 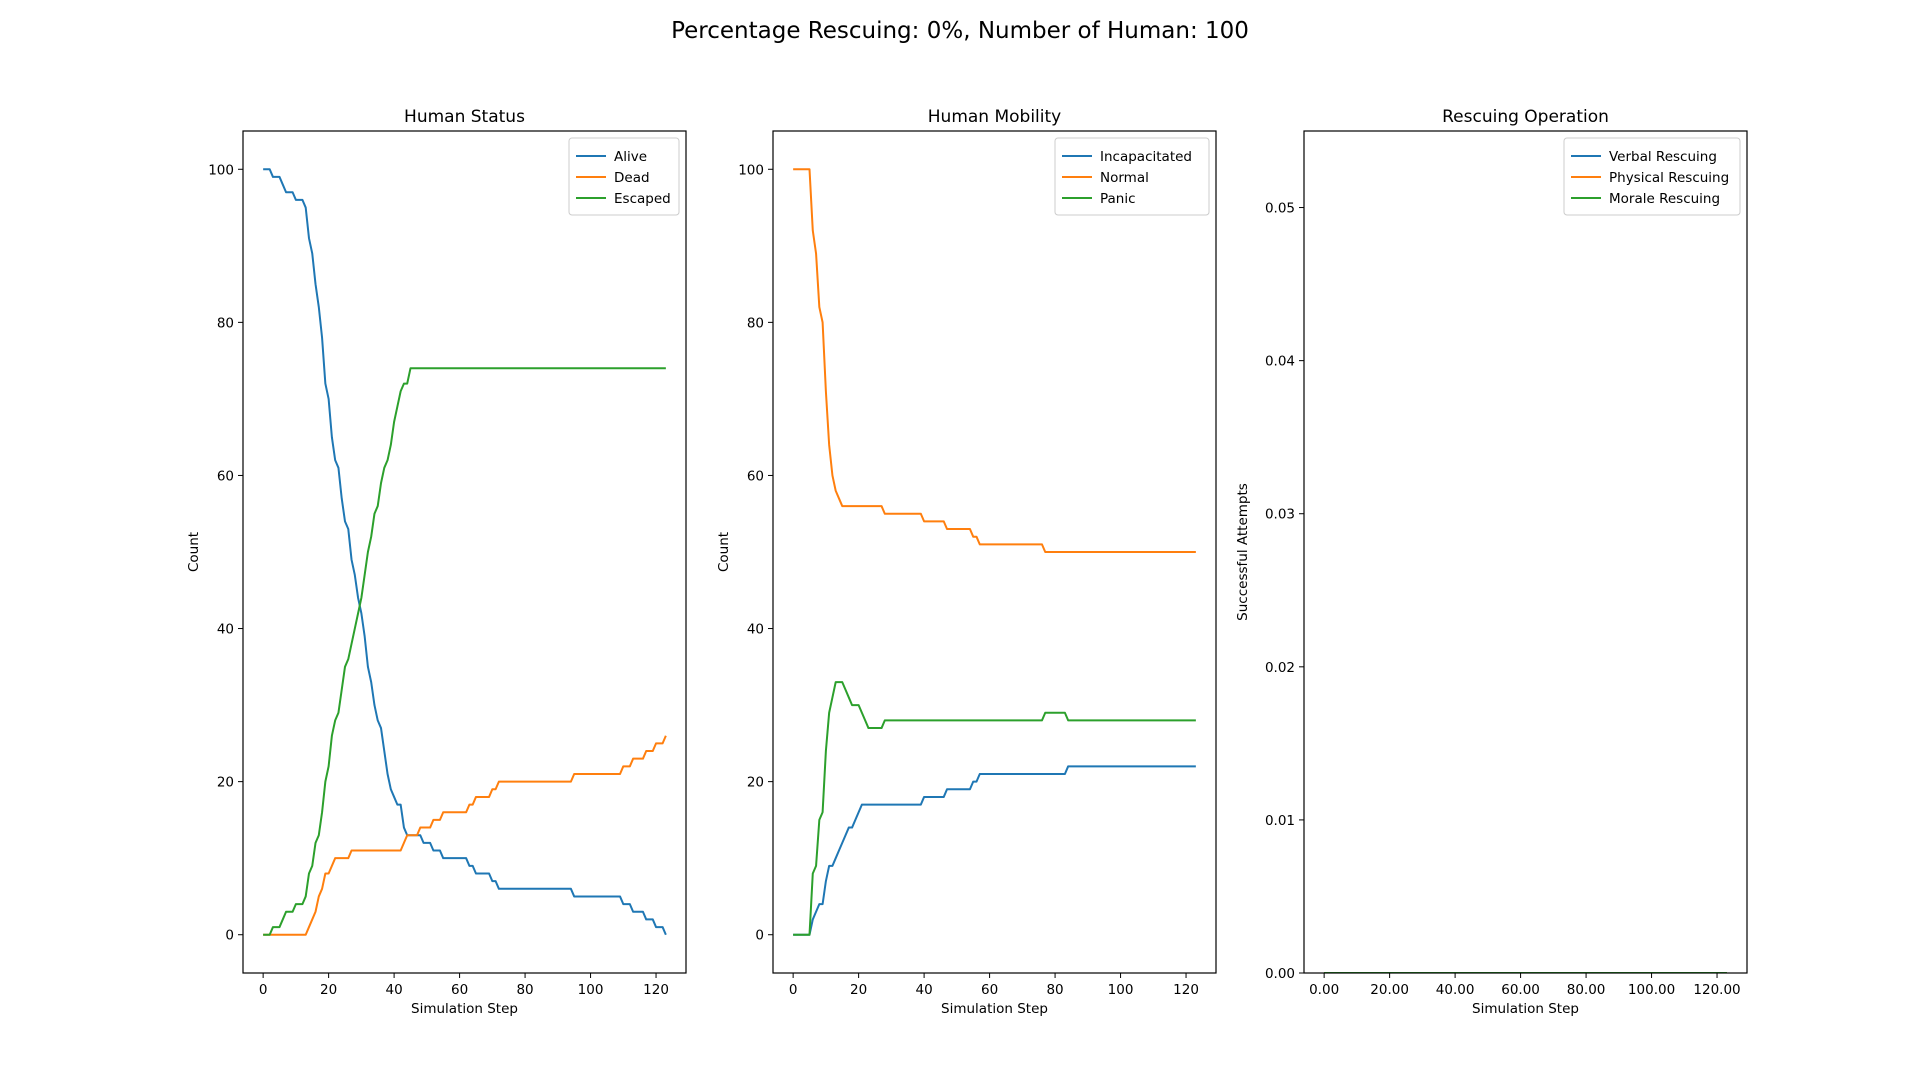 I want to click on legend-label-panic: Panic, so click(x=1118, y=199).